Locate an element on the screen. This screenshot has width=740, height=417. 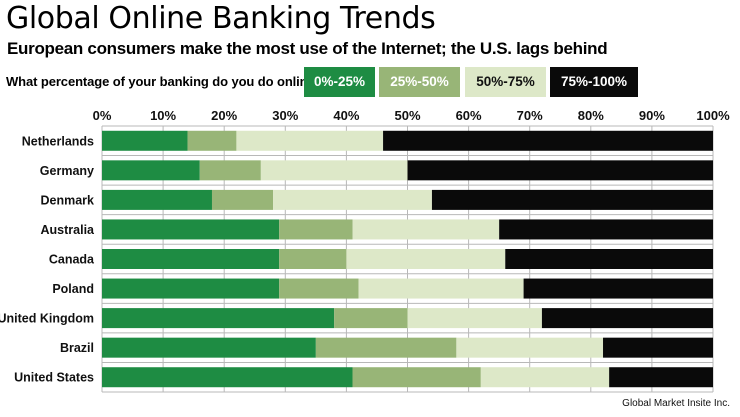
x-tick-label: 100% is located at coordinates (713, 115).